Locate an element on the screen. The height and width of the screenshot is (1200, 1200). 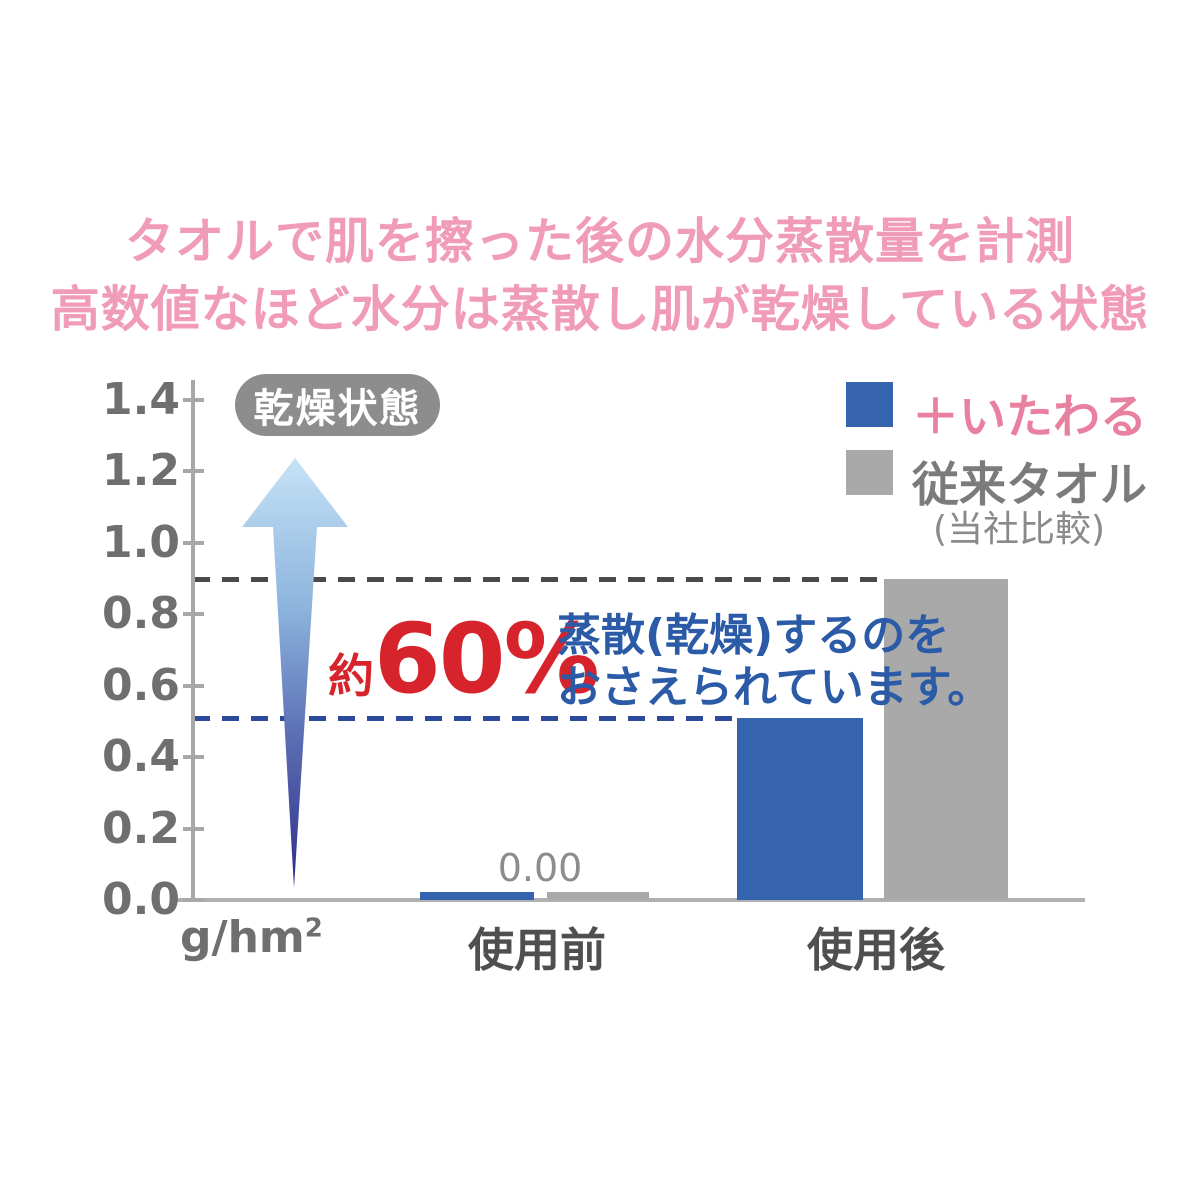
y-tick-label: 0.2 is located at coordinates (141, 828).